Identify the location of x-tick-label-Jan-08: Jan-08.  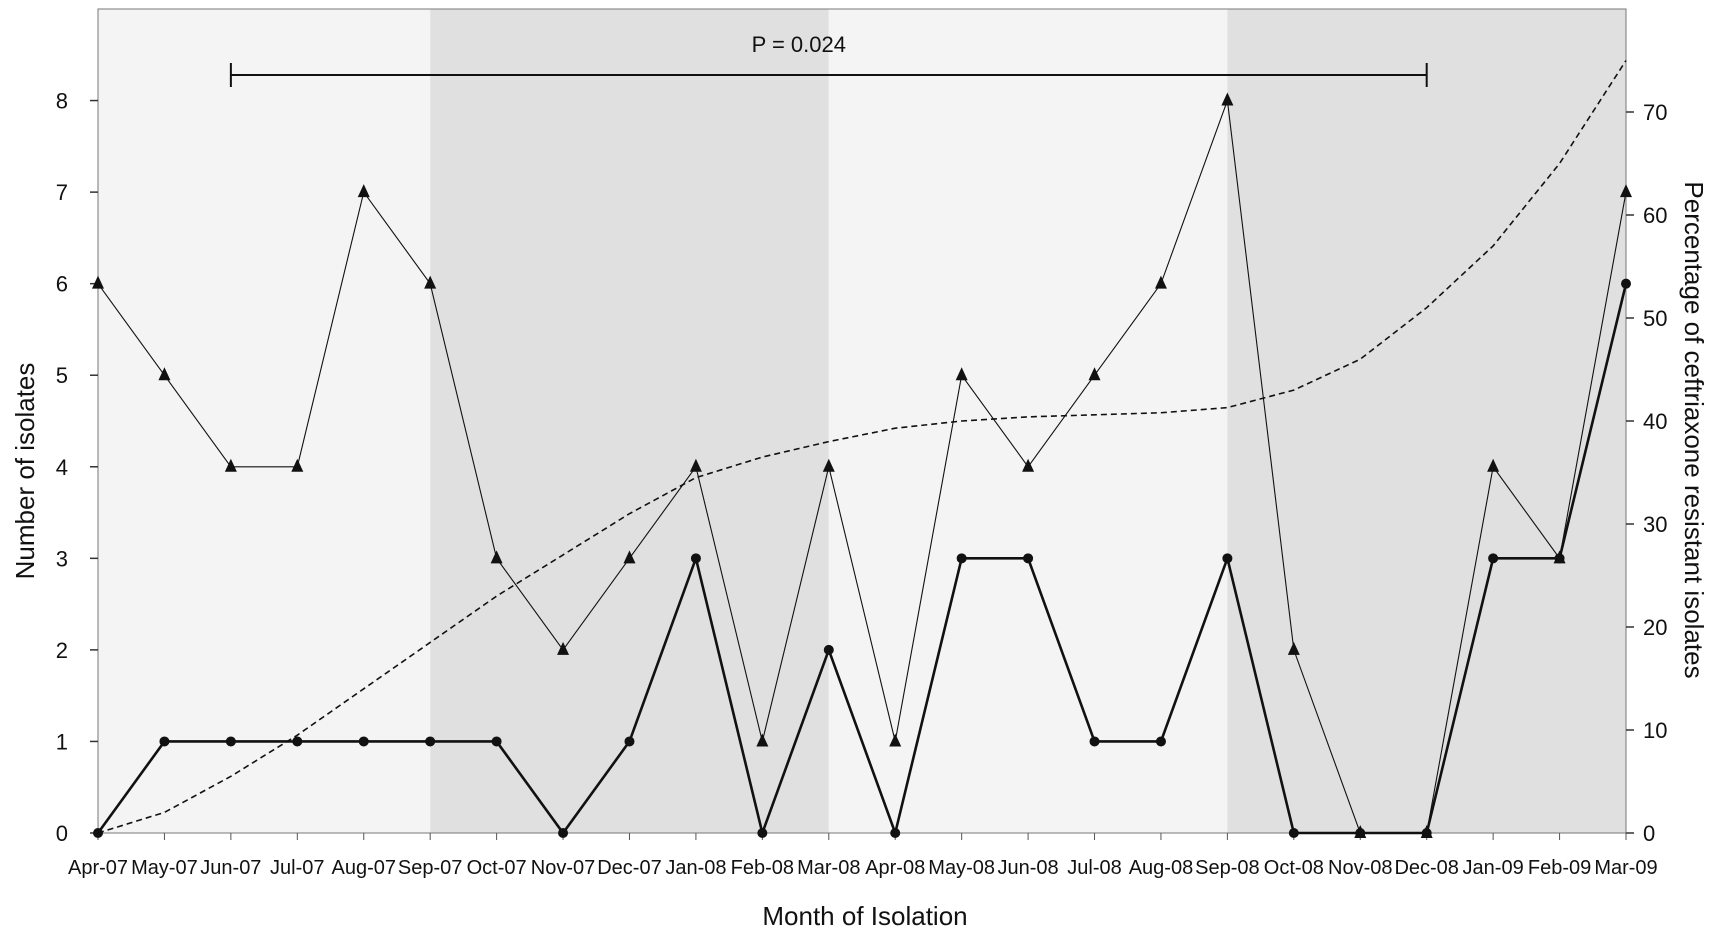
(695, 868).